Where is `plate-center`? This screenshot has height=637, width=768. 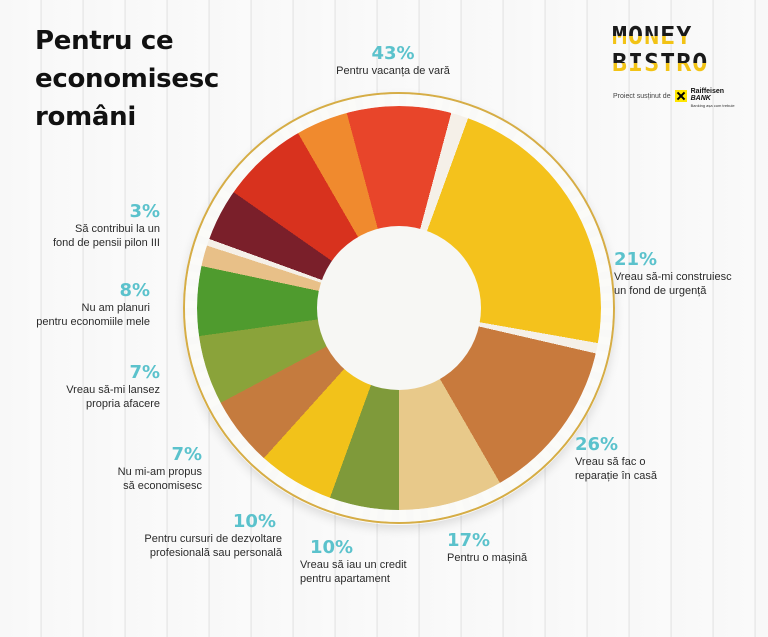 plate-center is located at coordinates (399, 308).